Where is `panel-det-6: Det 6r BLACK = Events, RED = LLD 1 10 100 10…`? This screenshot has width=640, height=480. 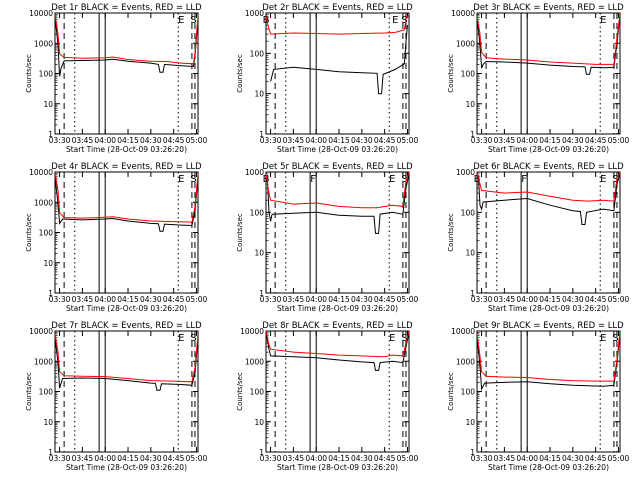
panel-det-6: Det 6r BLACK = Events, RED = LLD 1 10 100 10… is located at coordinates (538, 237).